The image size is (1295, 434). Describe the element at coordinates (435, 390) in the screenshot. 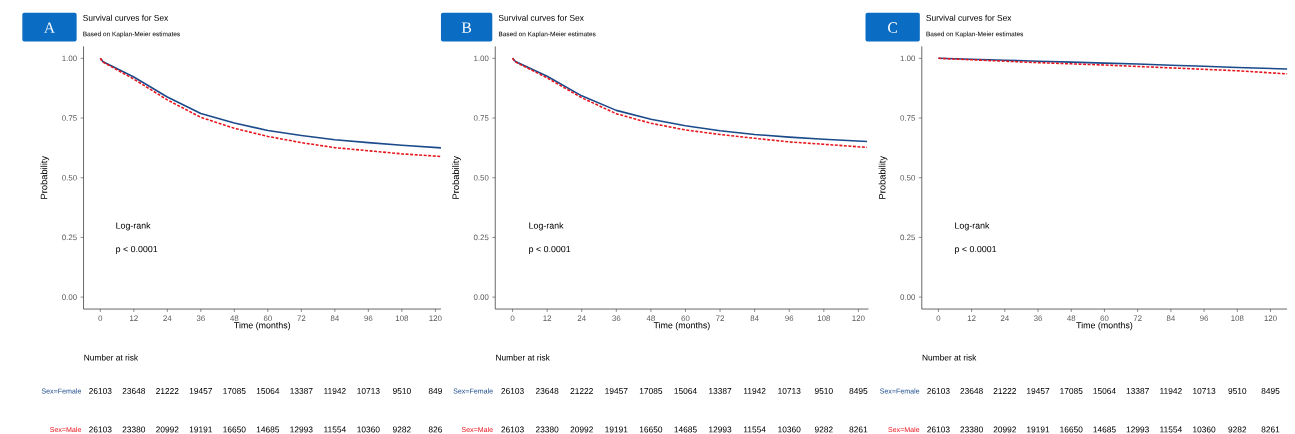

I see `text: 849` at that location.